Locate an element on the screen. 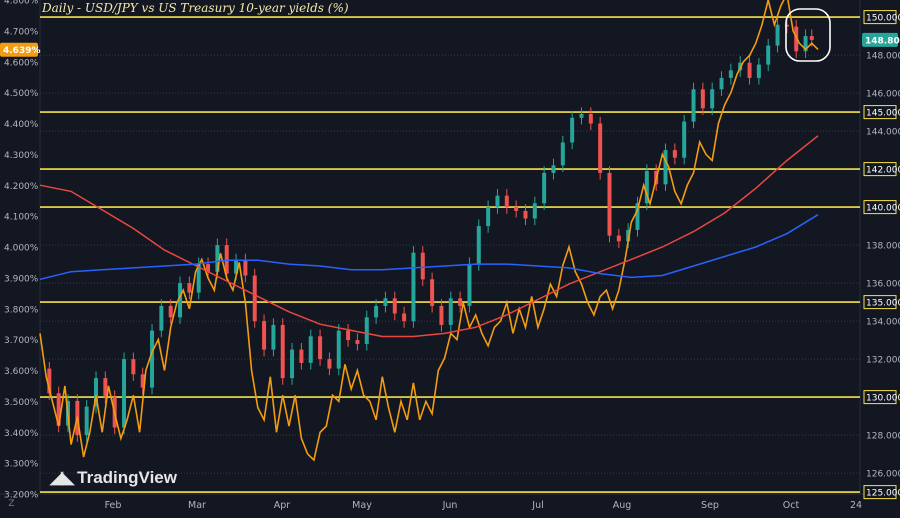 This screenshot has width=900, height=518. timezone-z-icon: Z is located at coordinates (11, 504).